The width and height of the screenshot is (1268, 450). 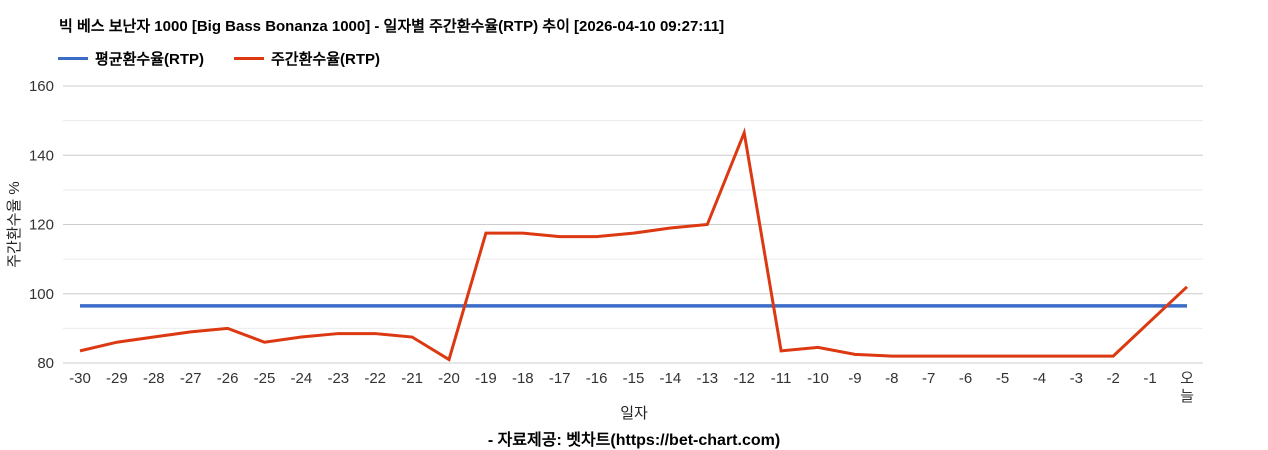 What do you see at coordinates (265, 378) in the screenshot?
I see `x-tick-label: -25` at bounding box center [265, 378].